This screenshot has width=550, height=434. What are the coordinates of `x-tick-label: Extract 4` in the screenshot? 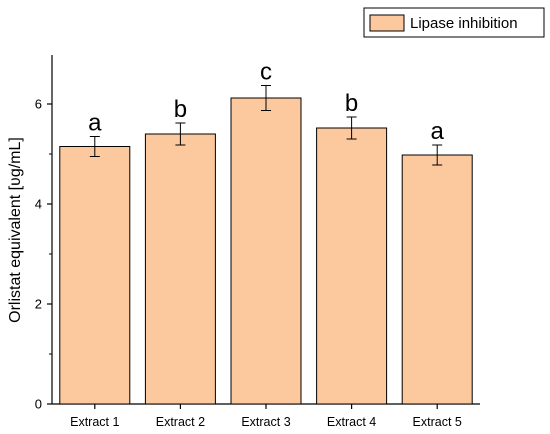 It's located at (351, 422).